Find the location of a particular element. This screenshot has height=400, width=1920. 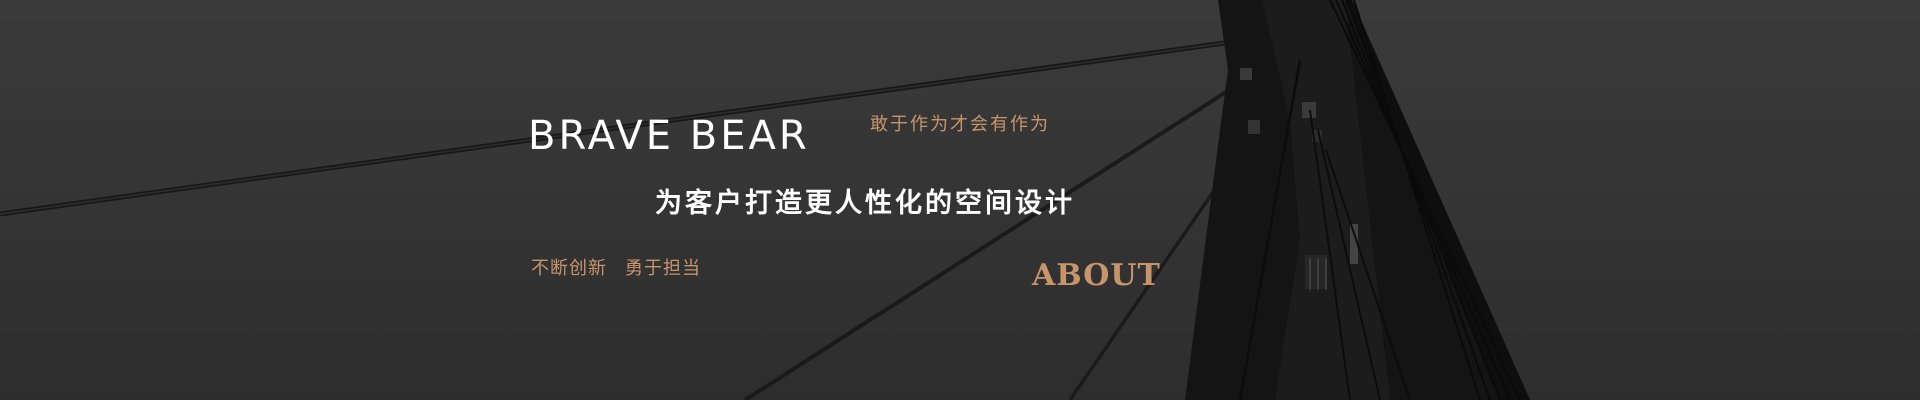

value-innovation: 不断创新 is located at coordinates (569, 268).